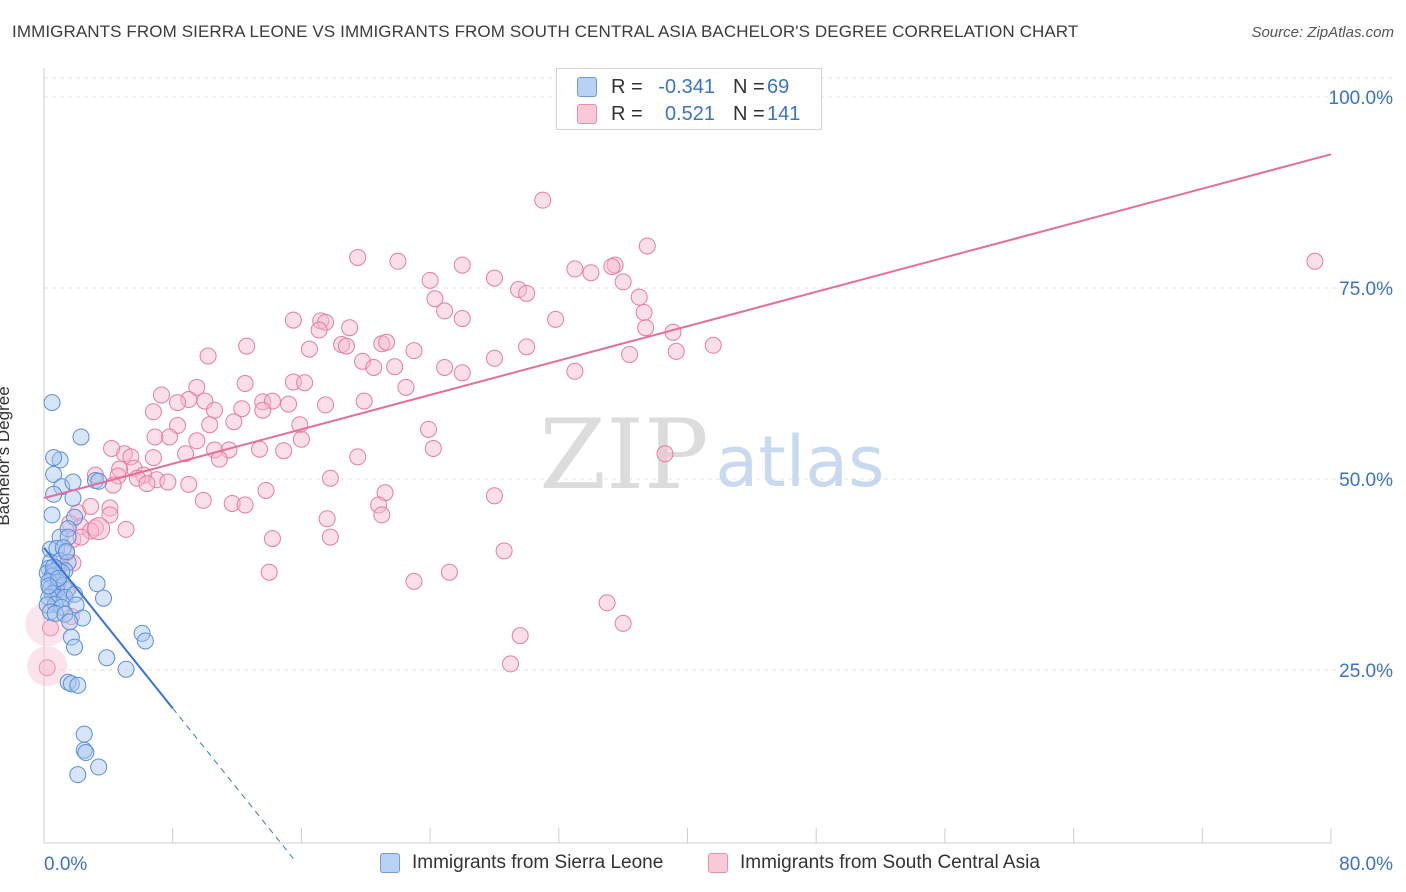 This screenshot has height=892, width=1406. I want to click on watermark-zip: ZIP, so click(623, 455).